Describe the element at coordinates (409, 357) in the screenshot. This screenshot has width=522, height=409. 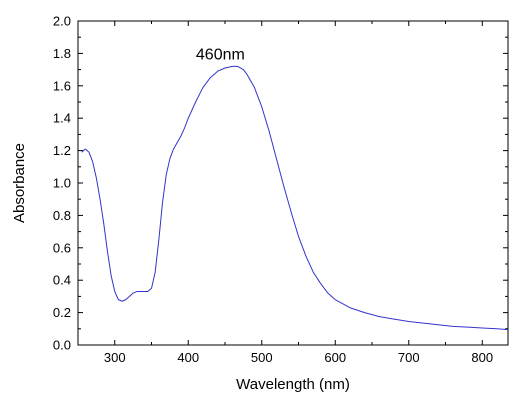
I see `x-tick-label: 700` at that location.